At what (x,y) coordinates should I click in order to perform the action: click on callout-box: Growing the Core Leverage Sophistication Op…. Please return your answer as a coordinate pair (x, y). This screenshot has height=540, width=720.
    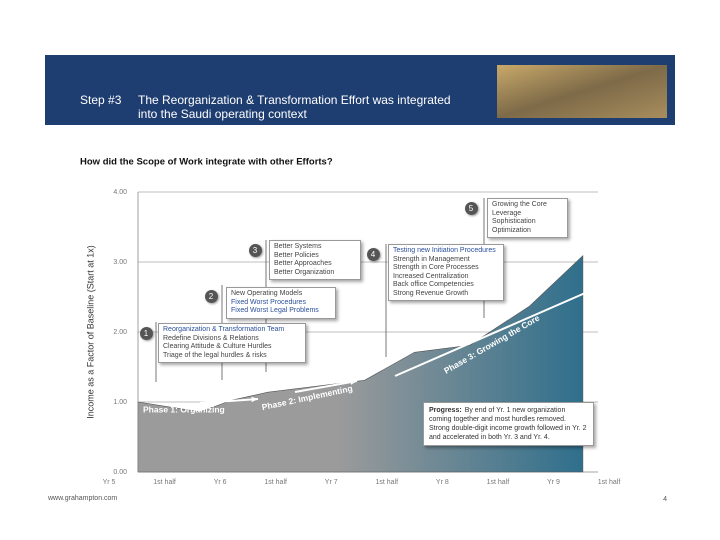
    Looking at the image, I should click on (527, 218).